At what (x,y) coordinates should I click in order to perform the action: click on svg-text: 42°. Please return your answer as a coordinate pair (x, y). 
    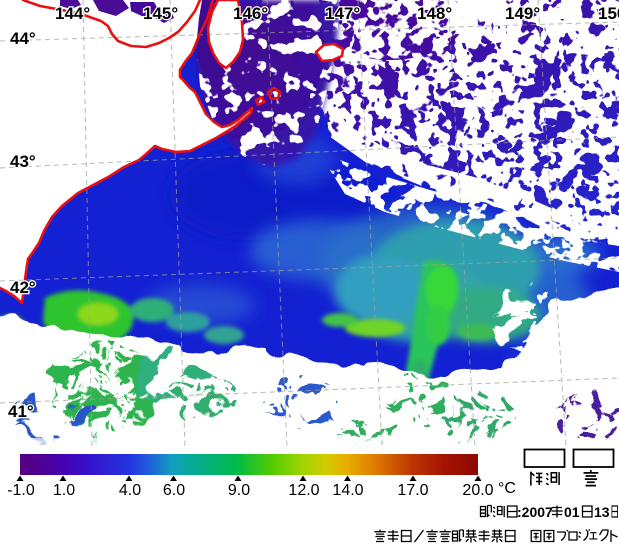
    Looking at the image, I should click on (23, 287).